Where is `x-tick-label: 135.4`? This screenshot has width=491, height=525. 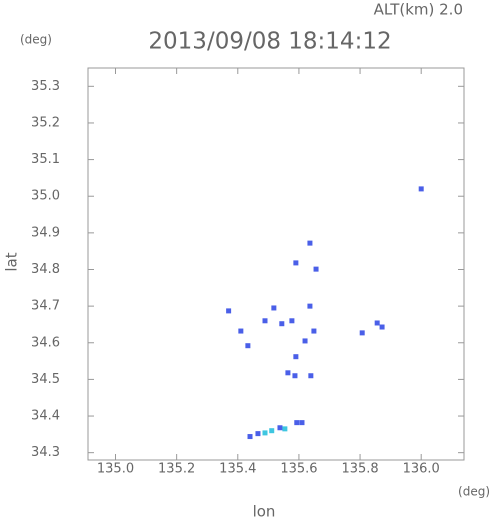
x-tick-label: 135.4 is located at coordinates (237, 469).